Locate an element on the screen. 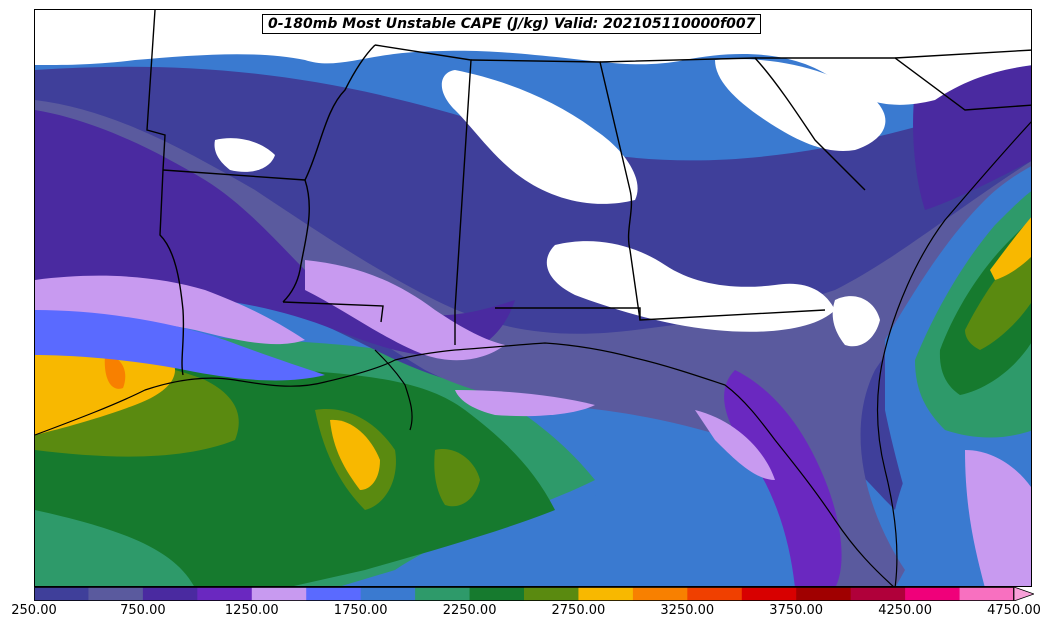 The image size is (1042, 633). boundary-ms-al is located at coordinates (423, 194).